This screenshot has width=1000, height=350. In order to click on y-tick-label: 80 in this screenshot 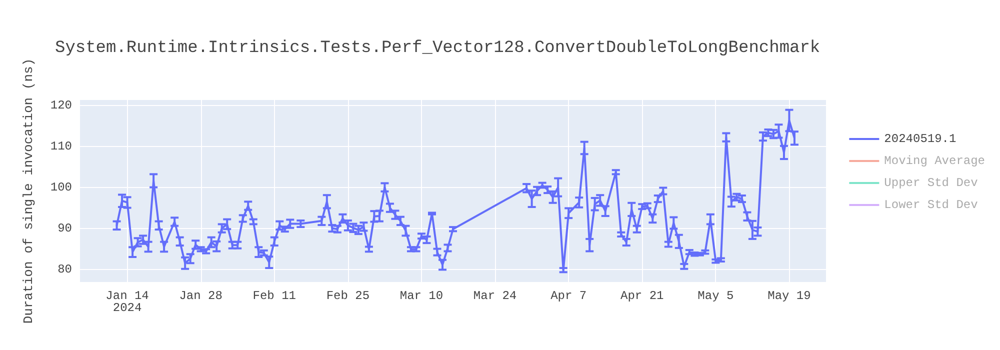, I will do `click(65, 269)`.